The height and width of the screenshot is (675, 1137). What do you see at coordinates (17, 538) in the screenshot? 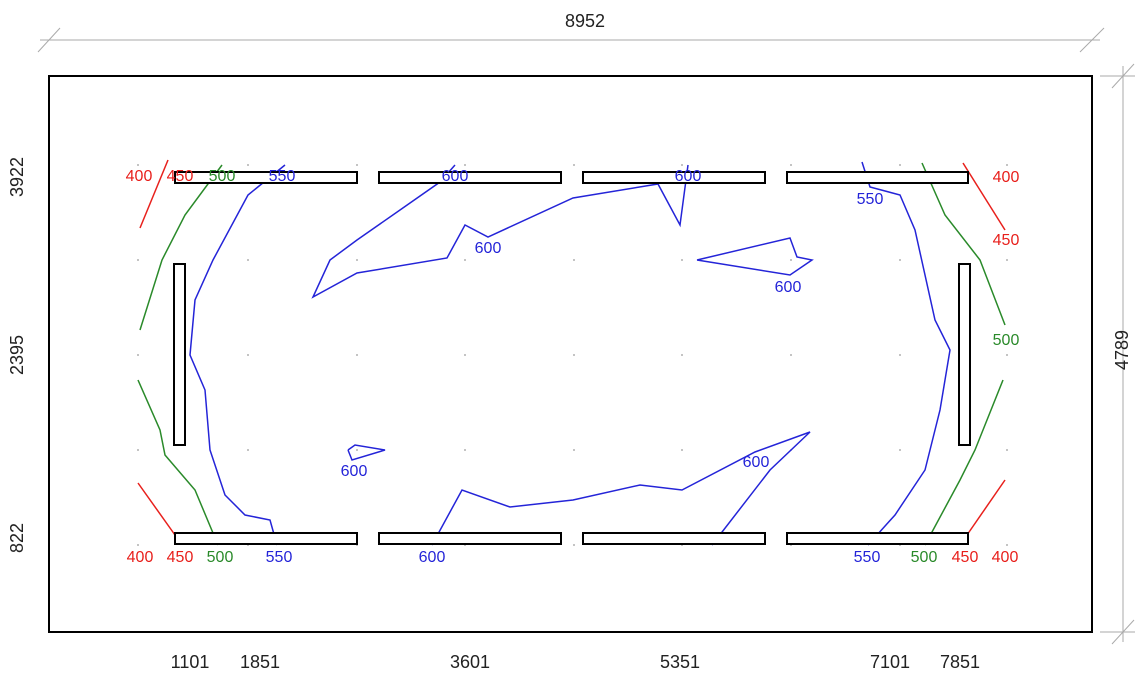
I see `y-position-label: 822` at bounding box center [17, 538].